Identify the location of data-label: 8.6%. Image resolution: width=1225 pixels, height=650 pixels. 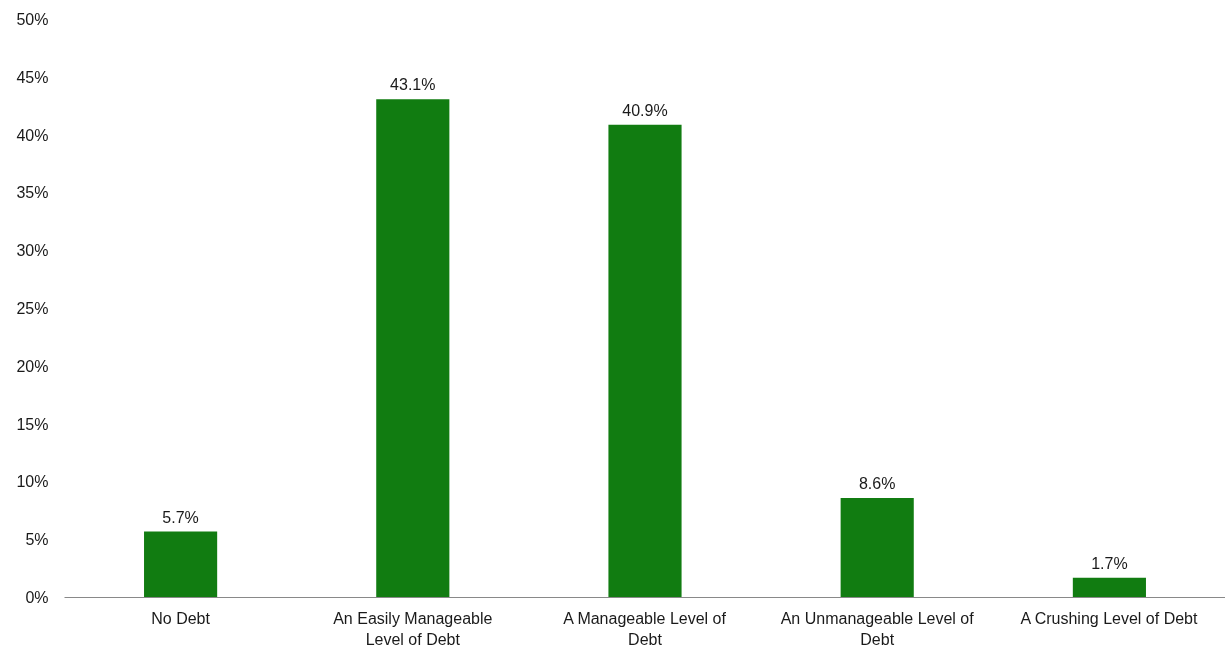
(877, 484).